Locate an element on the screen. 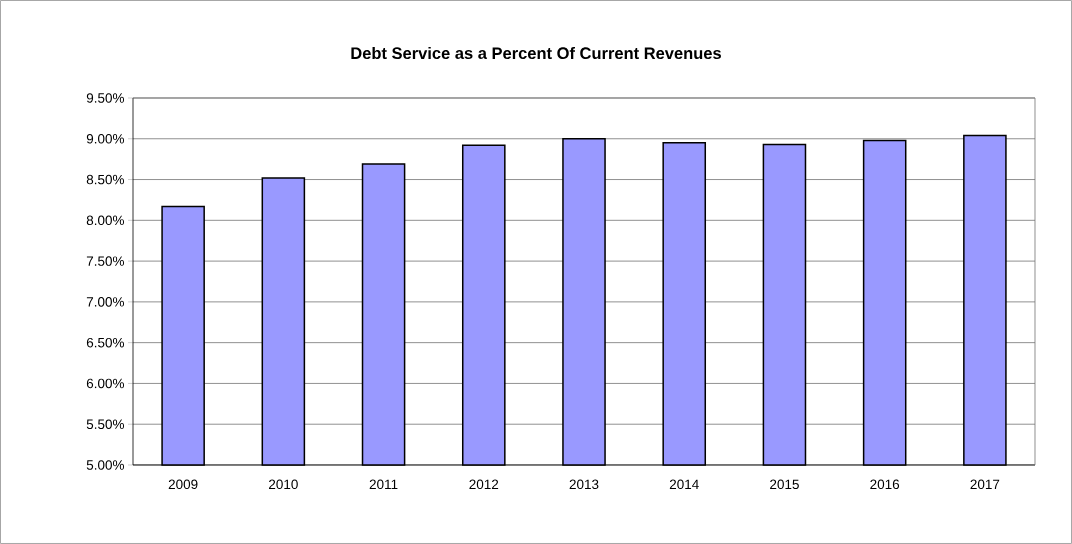  y-tick-label: 5.50% is located at coordinates (105, 424).